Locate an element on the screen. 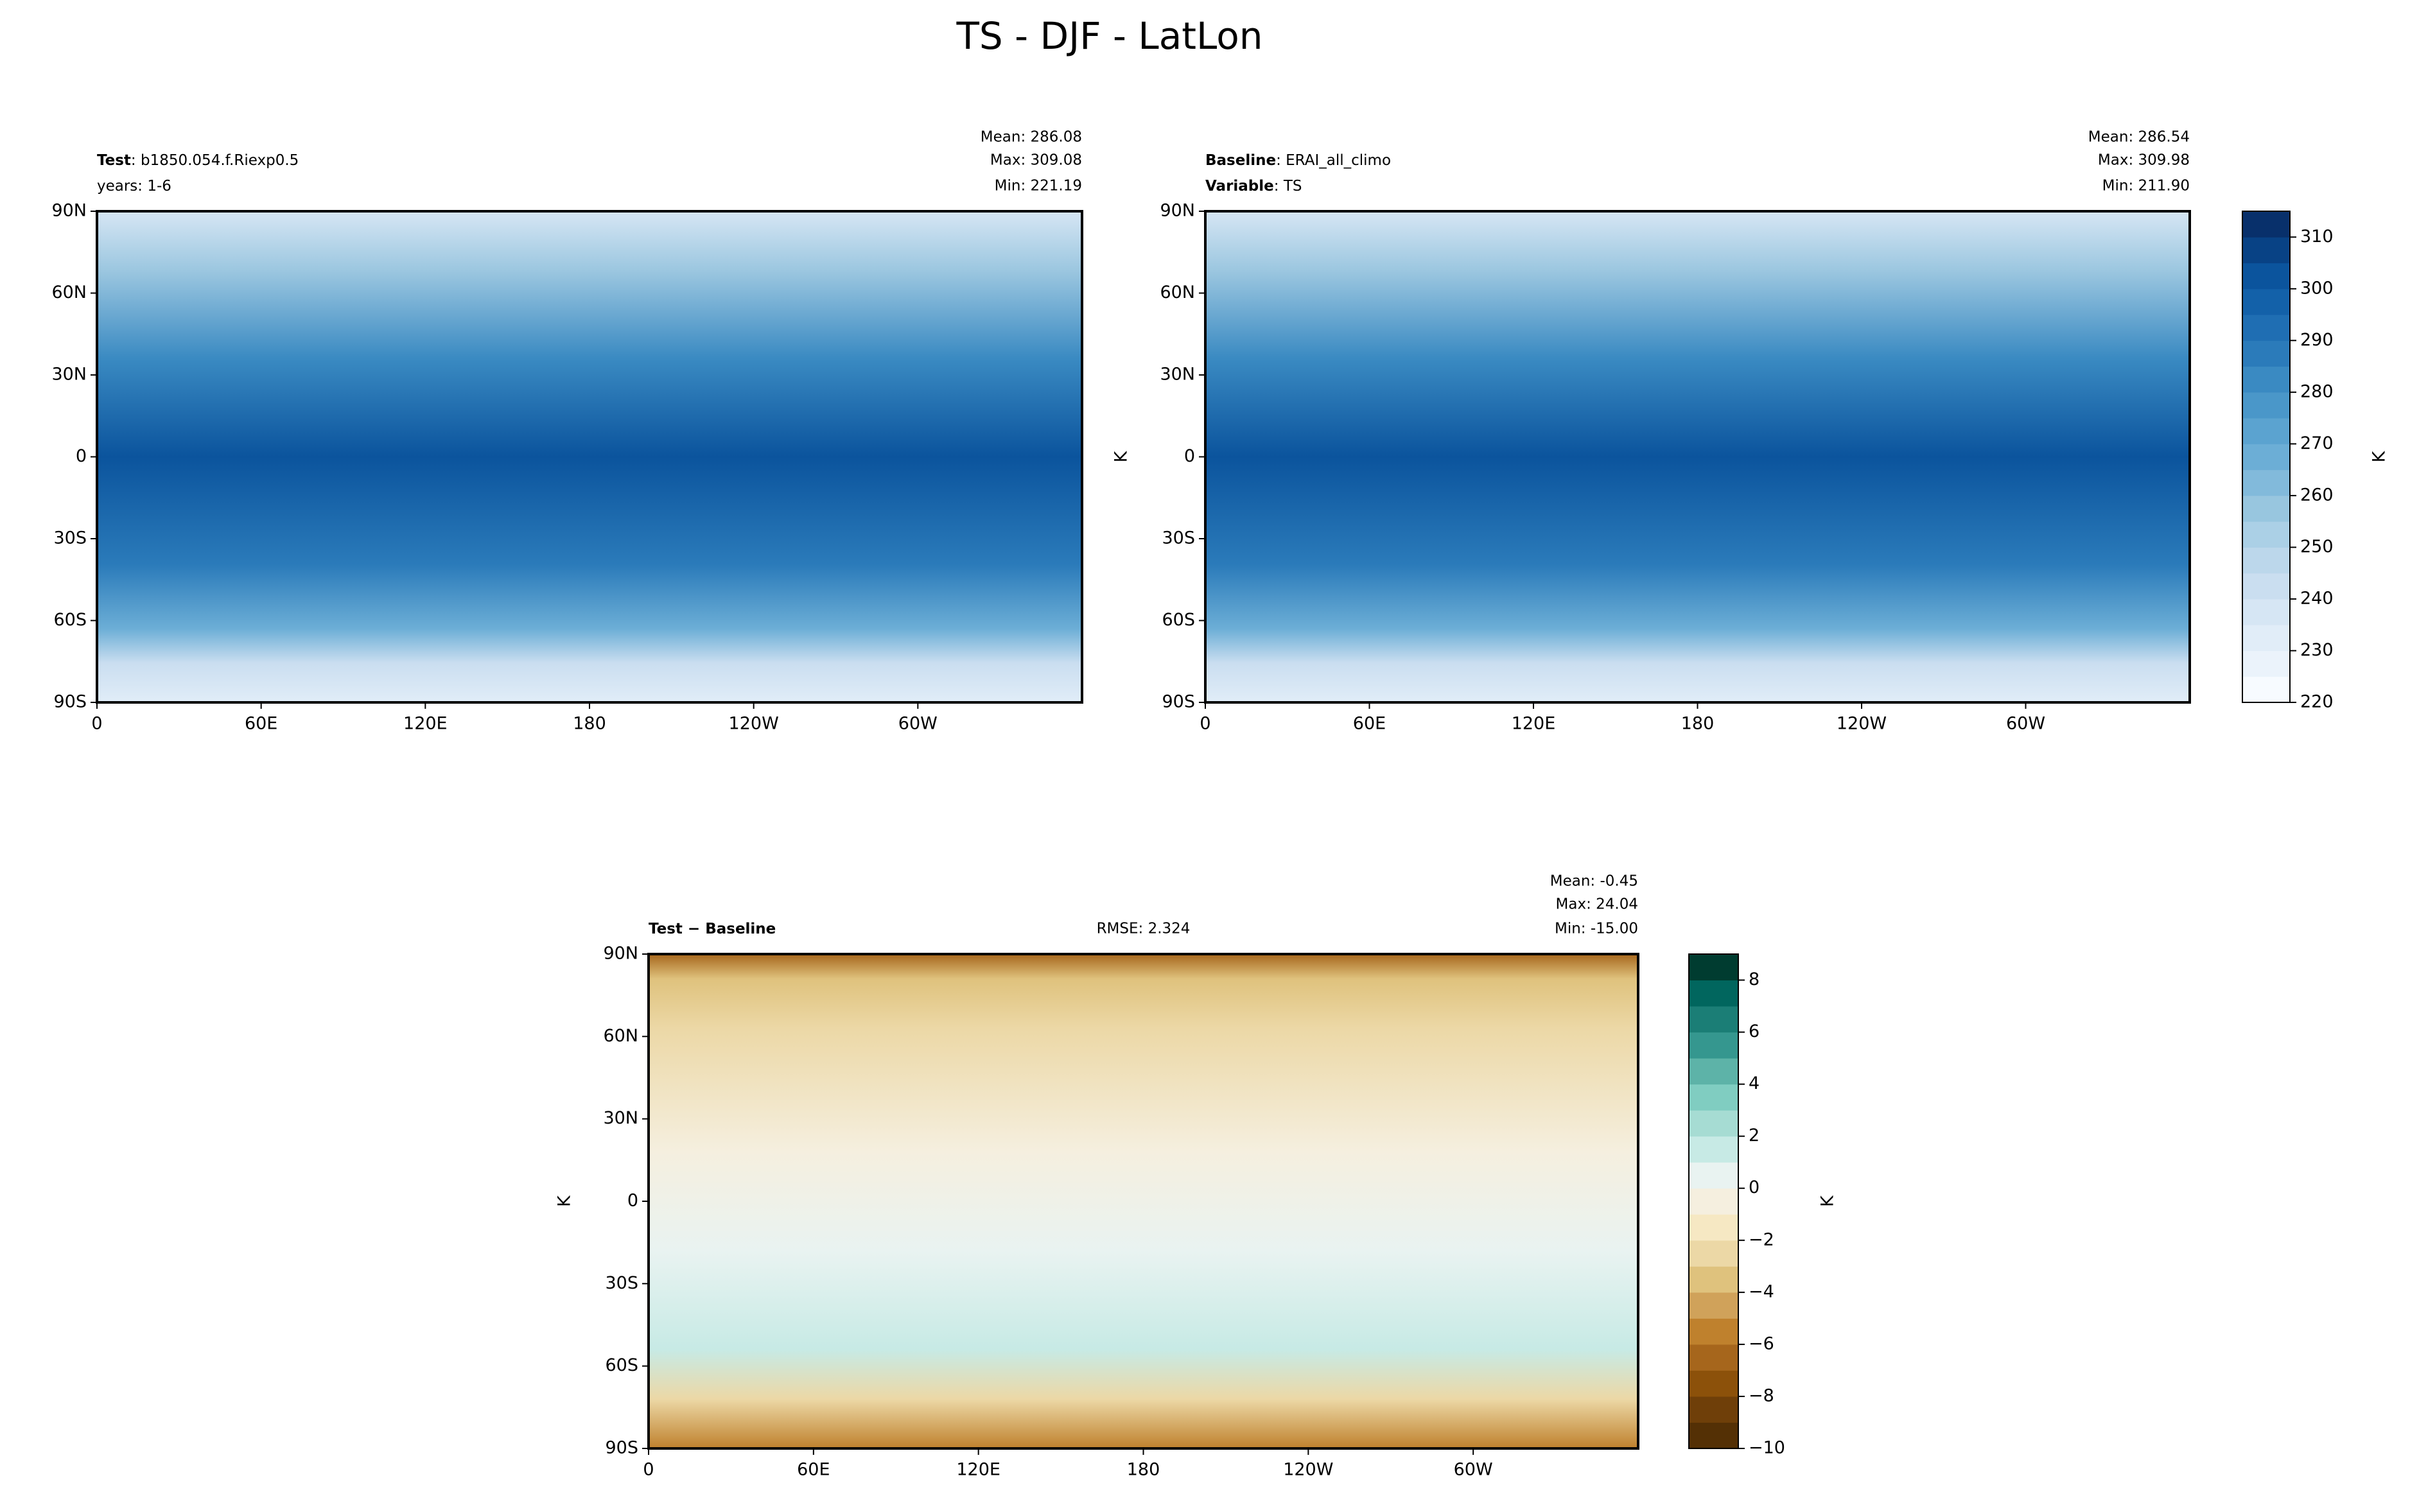 This screenshot has width=2410, height=1512. colorbar-tick-label: −8 is located at coordinates (1761, 1395).